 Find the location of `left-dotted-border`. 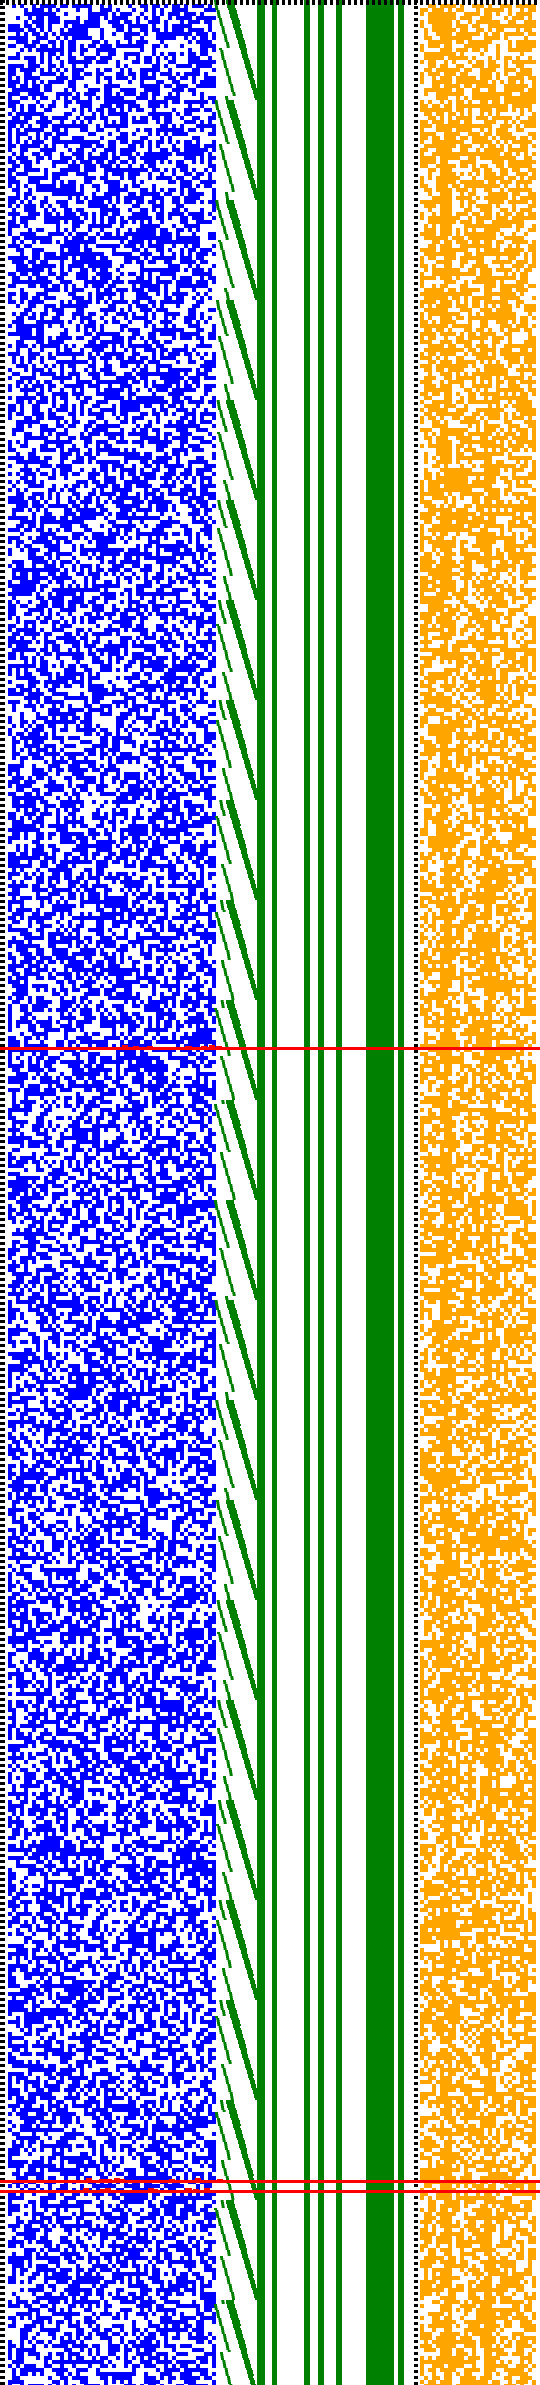

left-dotted-border is located at coordinates (2, 1192).